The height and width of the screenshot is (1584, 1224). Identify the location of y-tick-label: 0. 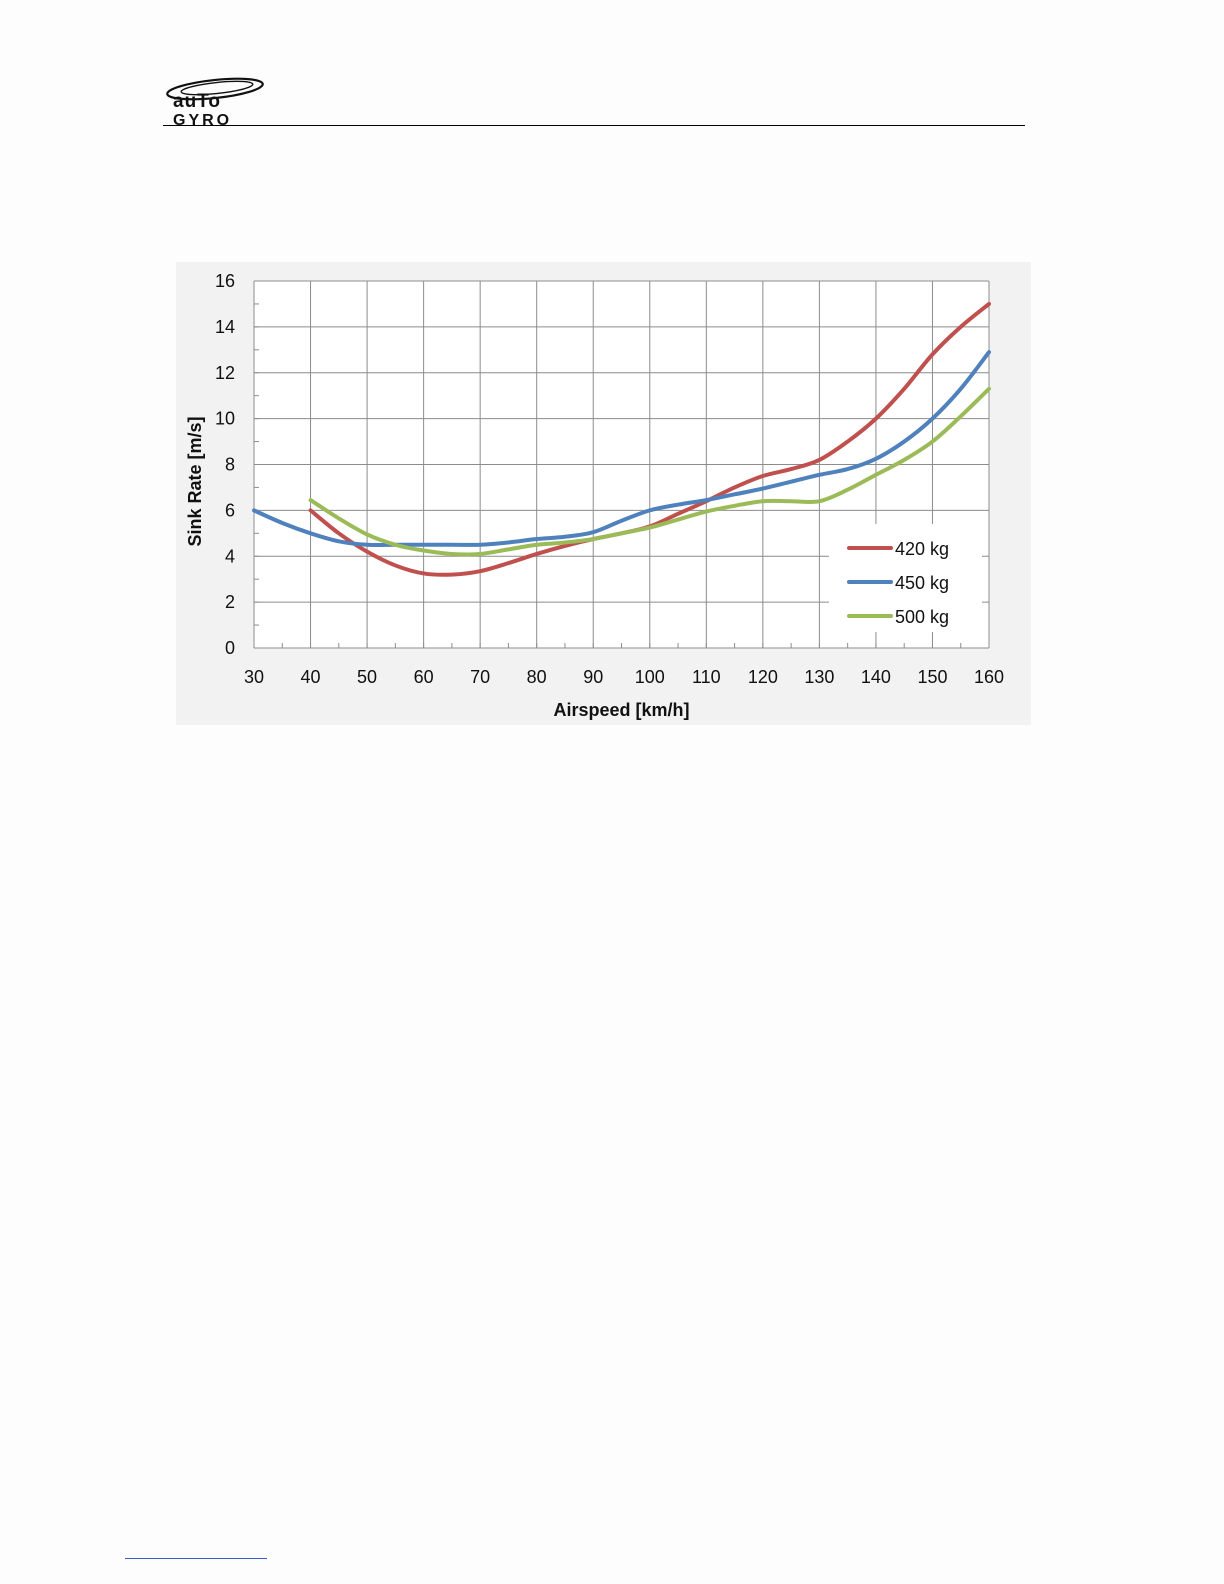
(230, 648).